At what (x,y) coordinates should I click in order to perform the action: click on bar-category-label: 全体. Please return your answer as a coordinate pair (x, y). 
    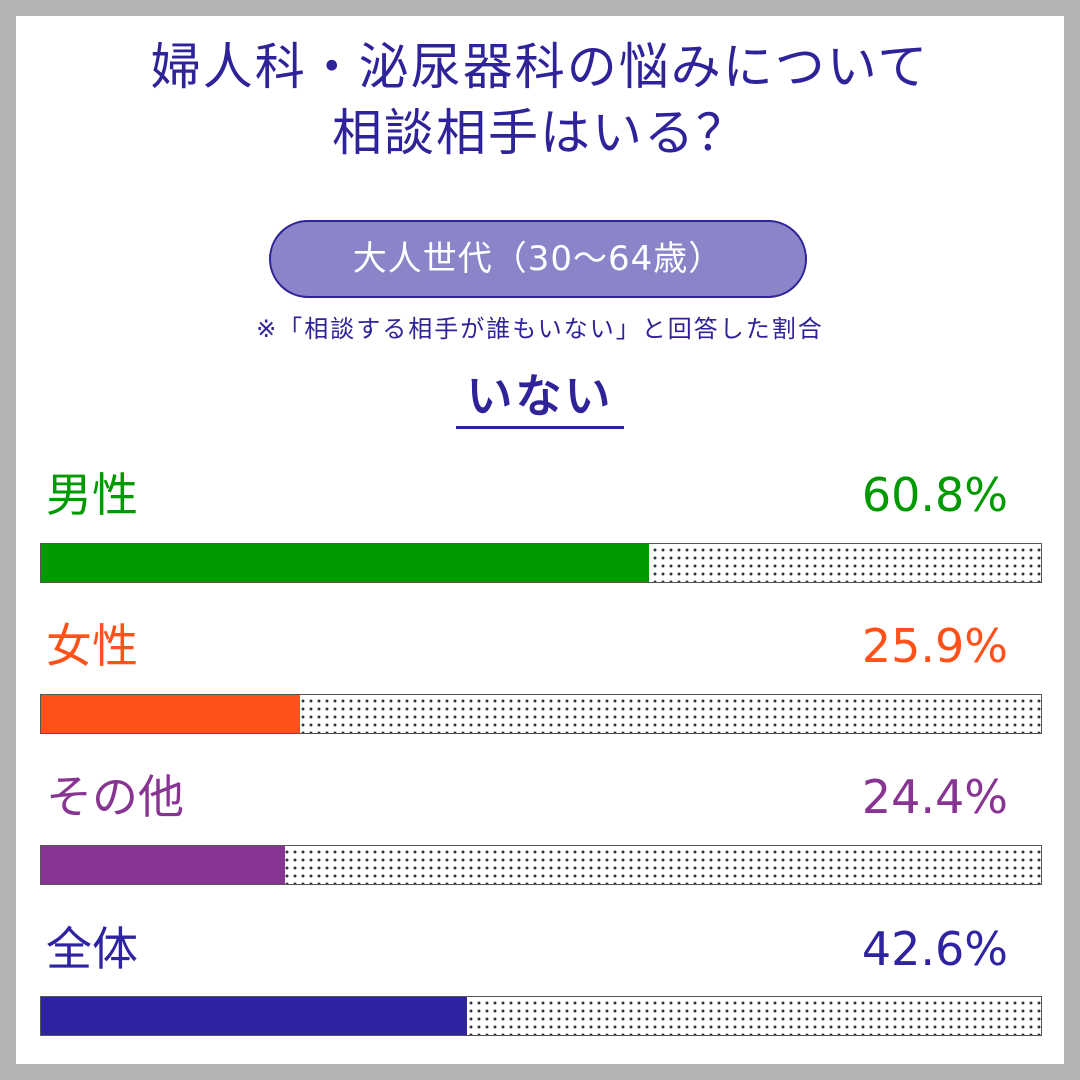
    Looking at the image, I should click on (92, 949).